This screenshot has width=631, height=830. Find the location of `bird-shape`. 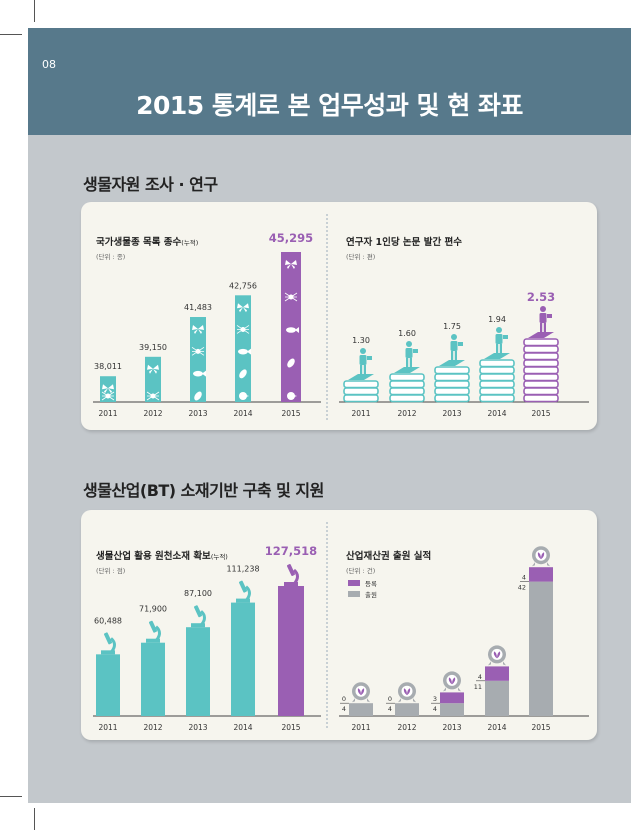

bird-shape is located at coordinates (243, 396).